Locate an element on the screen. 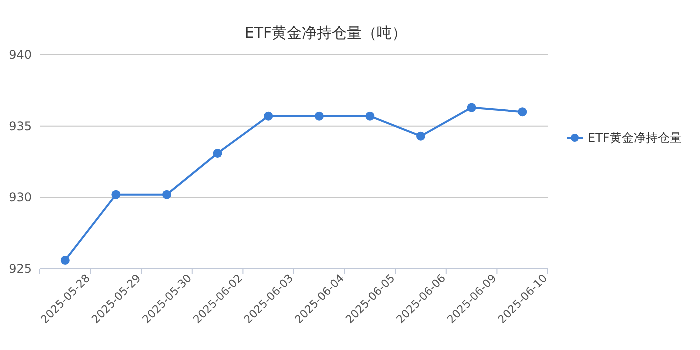 This screenshot has height=350, width=700. legend-label: ETF黄金净持仓量 is located at coordinates (635, 138).